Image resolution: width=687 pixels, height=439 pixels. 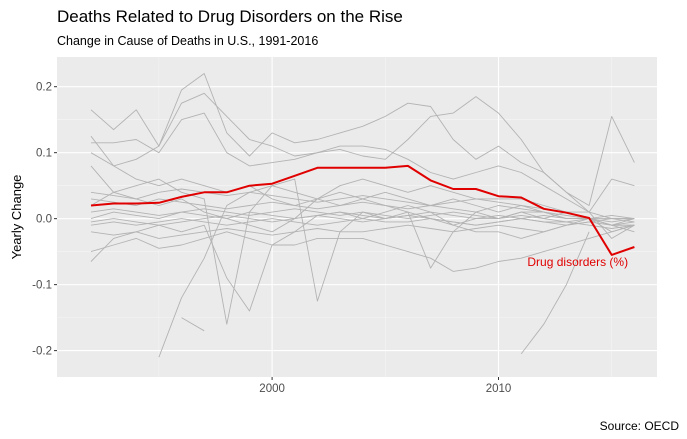 What do you see at coordinates (16, 217) in the screenshot?
I see `y-axis-title: Yearly Change` at bounding box center [16, 217].